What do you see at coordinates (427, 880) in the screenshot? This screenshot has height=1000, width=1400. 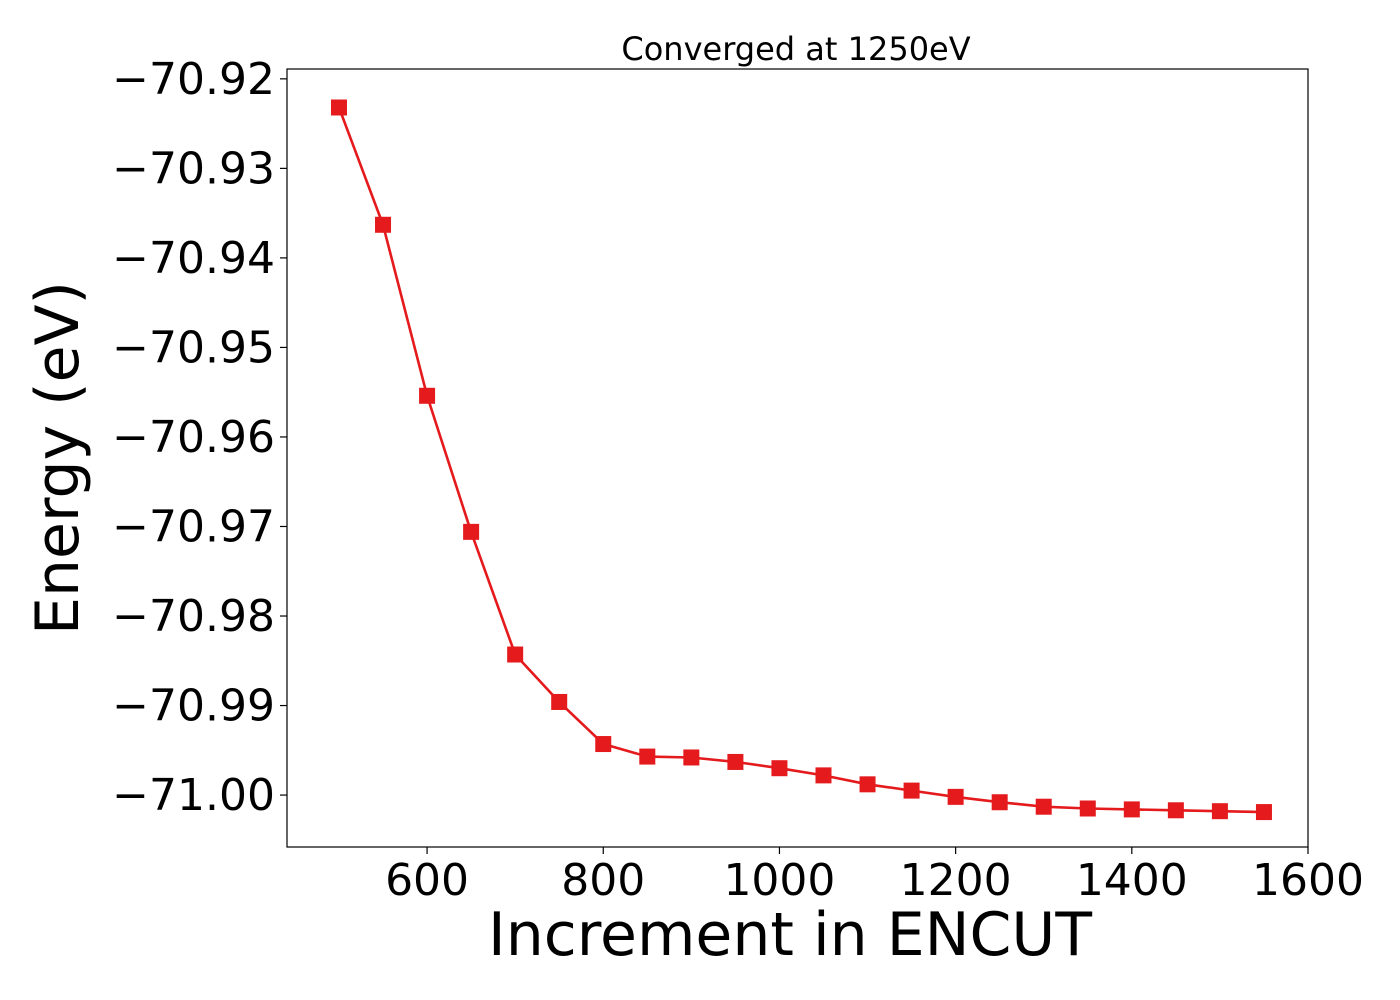 I see `x-tick-label: 600` at bounding box center [427, 880].